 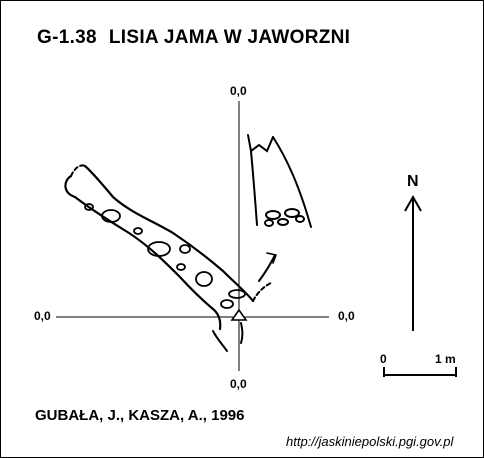 I want to click on map-title: G-1.38 LISIA JAMA W JAWORZNI, so click(x=193, y=38).